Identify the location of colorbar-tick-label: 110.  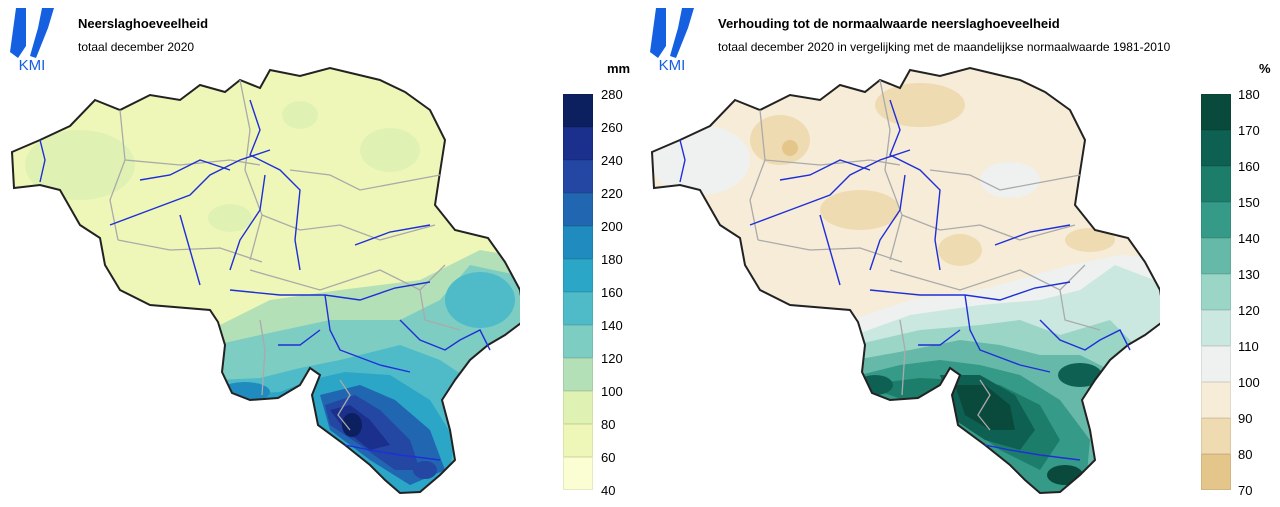
(1248, 346).